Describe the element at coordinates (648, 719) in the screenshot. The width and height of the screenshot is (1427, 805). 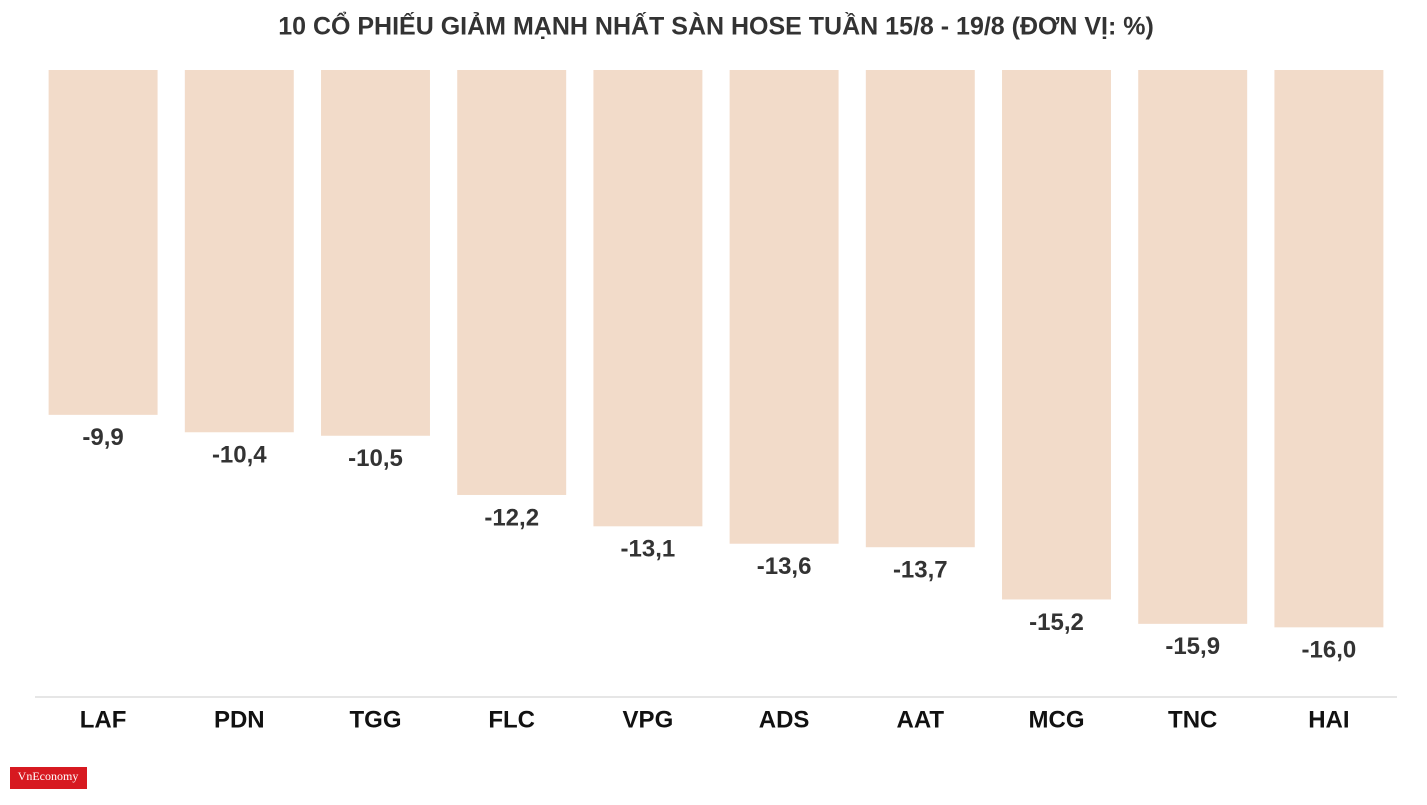
I see `x-tick-label: VPG` at that location.